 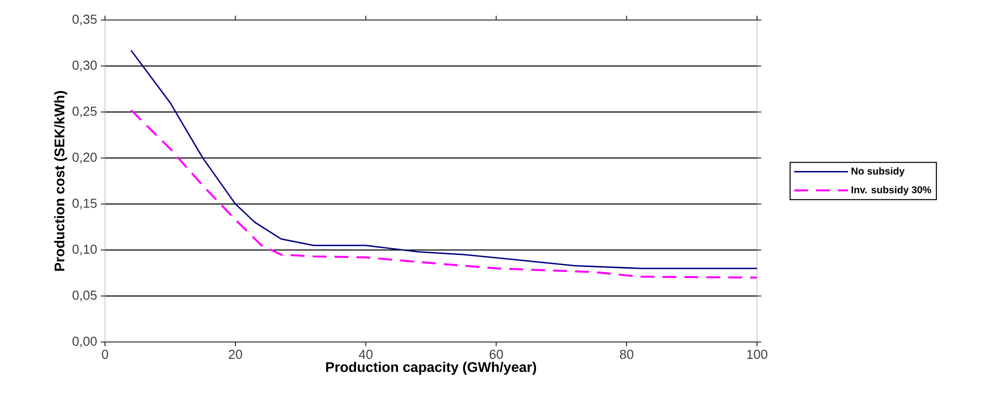 What do you see at coordinates (84, 66) in the screenshot?
I see `y-tick-label: 0,30` at bounding box center [84, 66].